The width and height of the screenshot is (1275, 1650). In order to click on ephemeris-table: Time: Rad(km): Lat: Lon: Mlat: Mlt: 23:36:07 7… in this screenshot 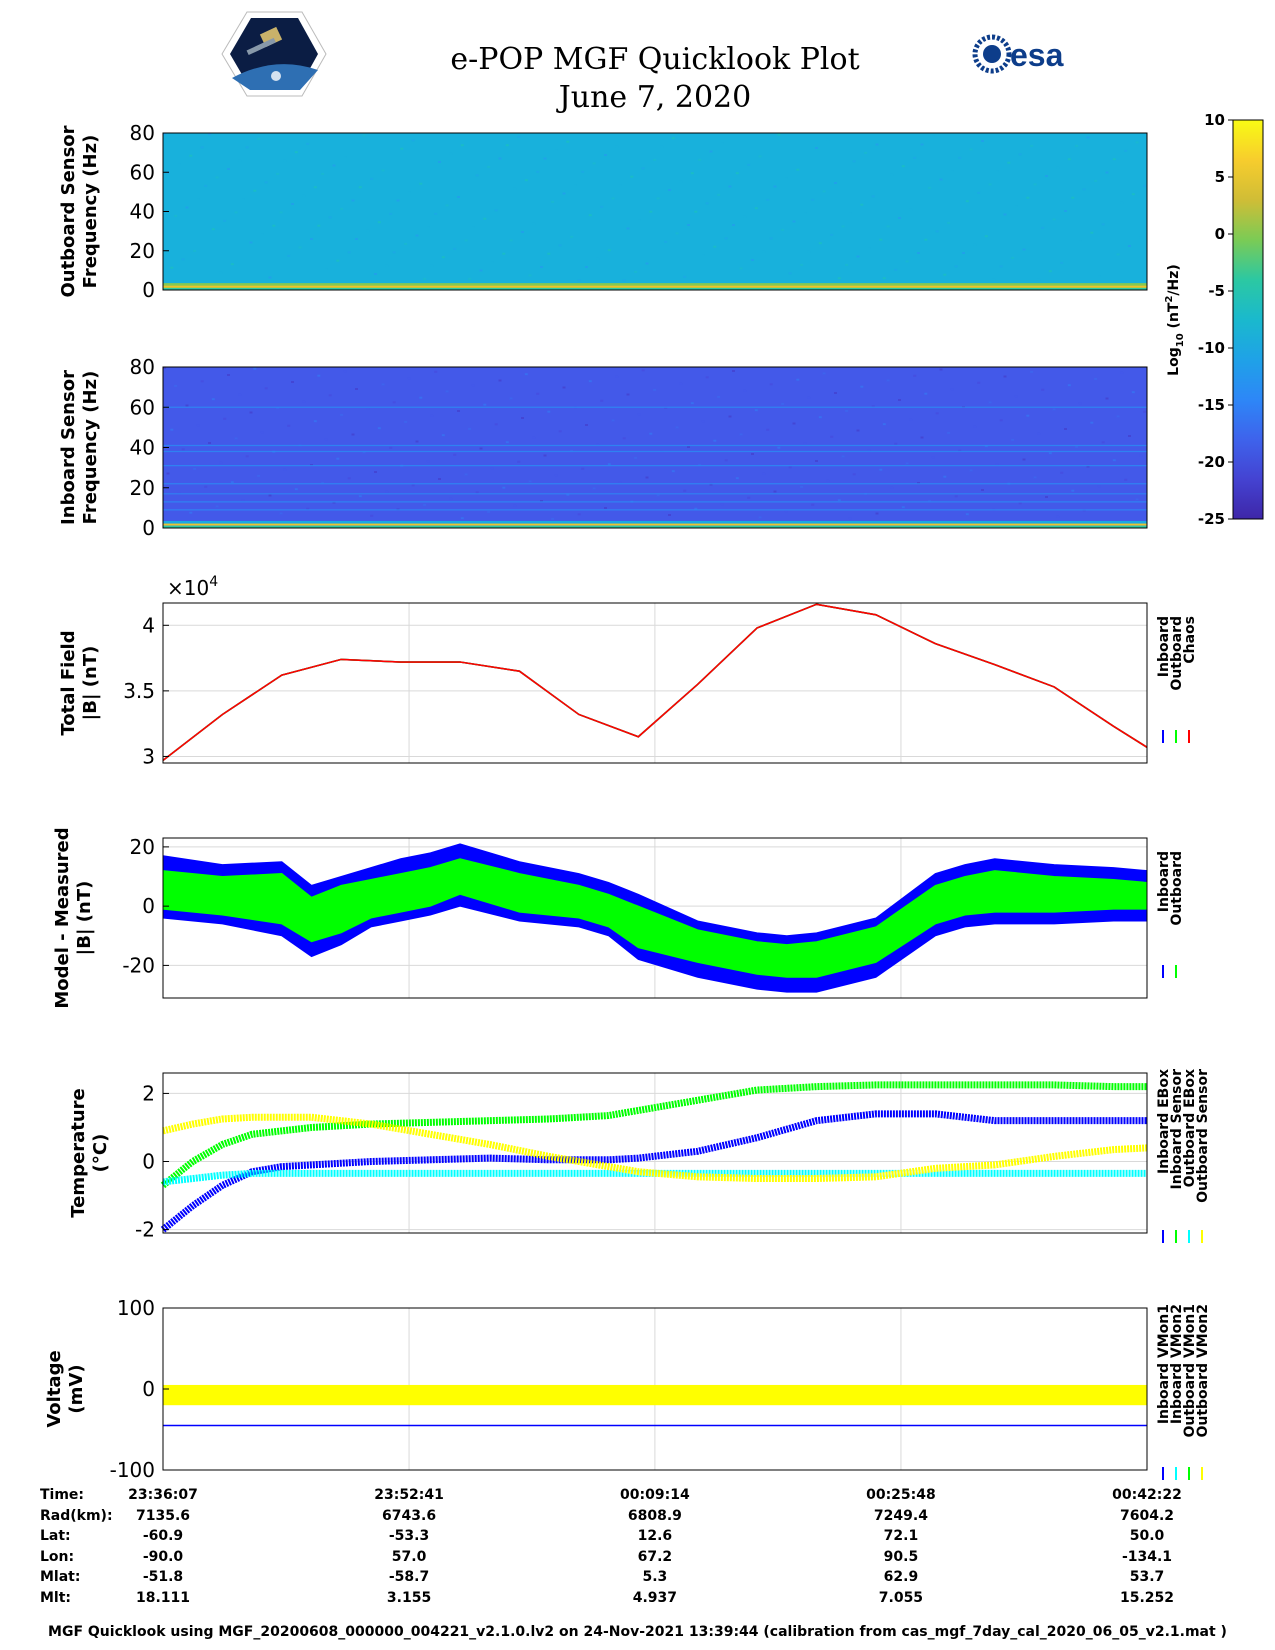, I will do `click(637, 1549)`.